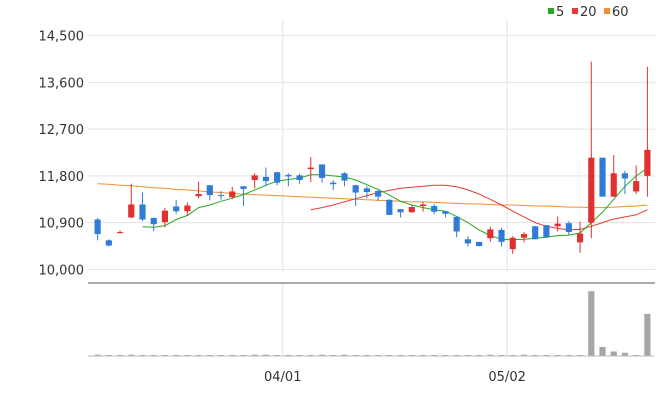  Describe the element at coordinates (560, 12) in the screenshot. I see `legend-label: 5` at that location.